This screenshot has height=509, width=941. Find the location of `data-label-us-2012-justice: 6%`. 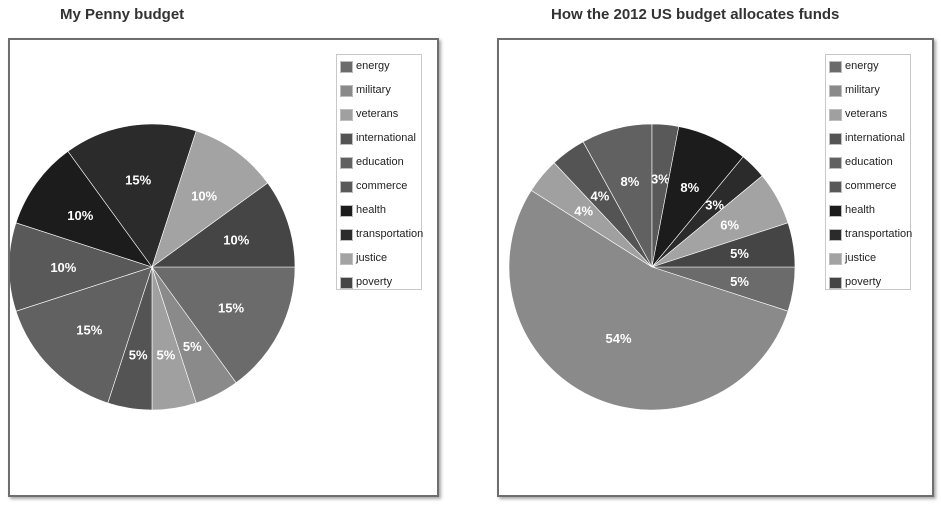

data-label-us-2012-justice: 6% is located at coordinates (729, 224).